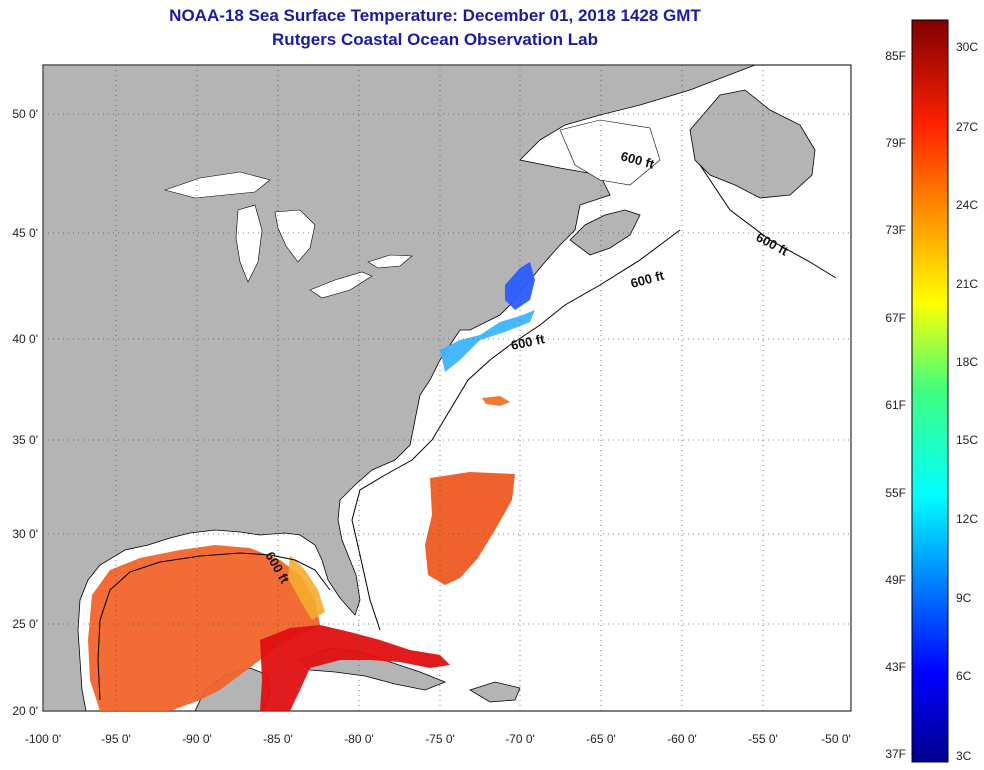 Image resolution: width=984 pixels, height=770 pixels. What do you see at coordinates (752, 144) in the screenshot?
I see `land-newfoundland` at bounding box center [752, 144].